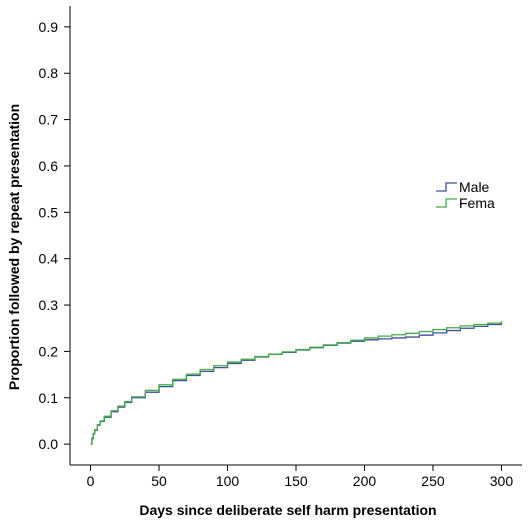  I want to click on y-tick-label: 0.3, so click(49, 305).